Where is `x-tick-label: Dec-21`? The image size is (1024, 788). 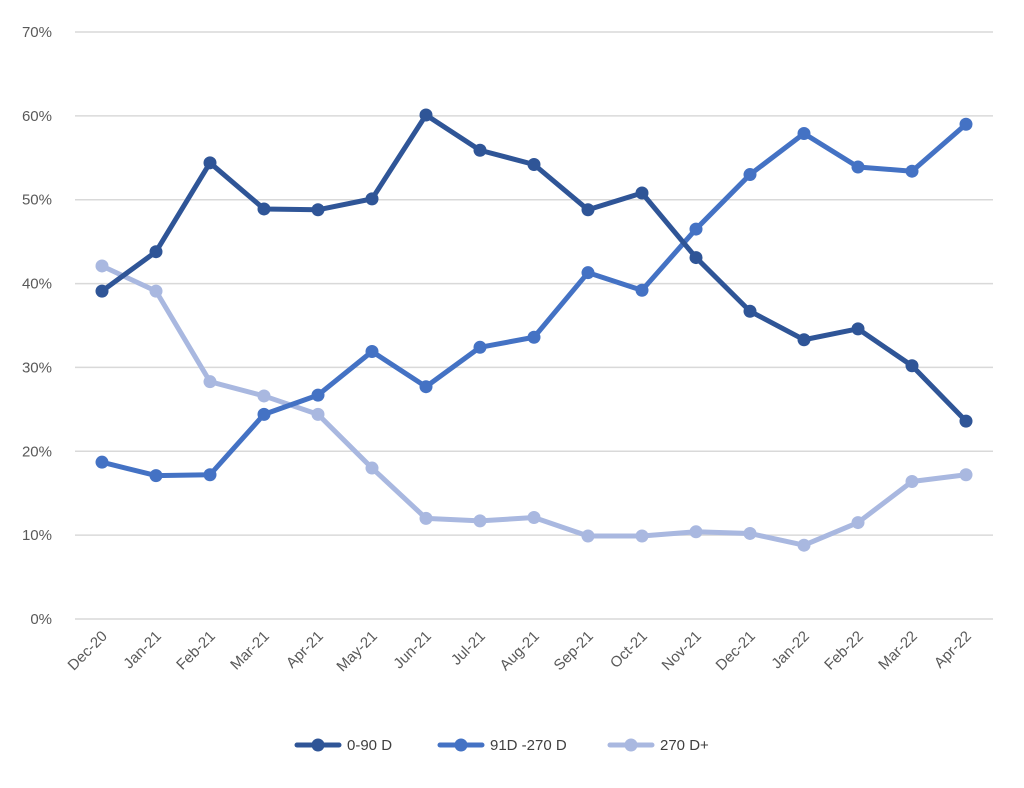
x-tick-label: Dec-21 is located at coordinates (736, 651).